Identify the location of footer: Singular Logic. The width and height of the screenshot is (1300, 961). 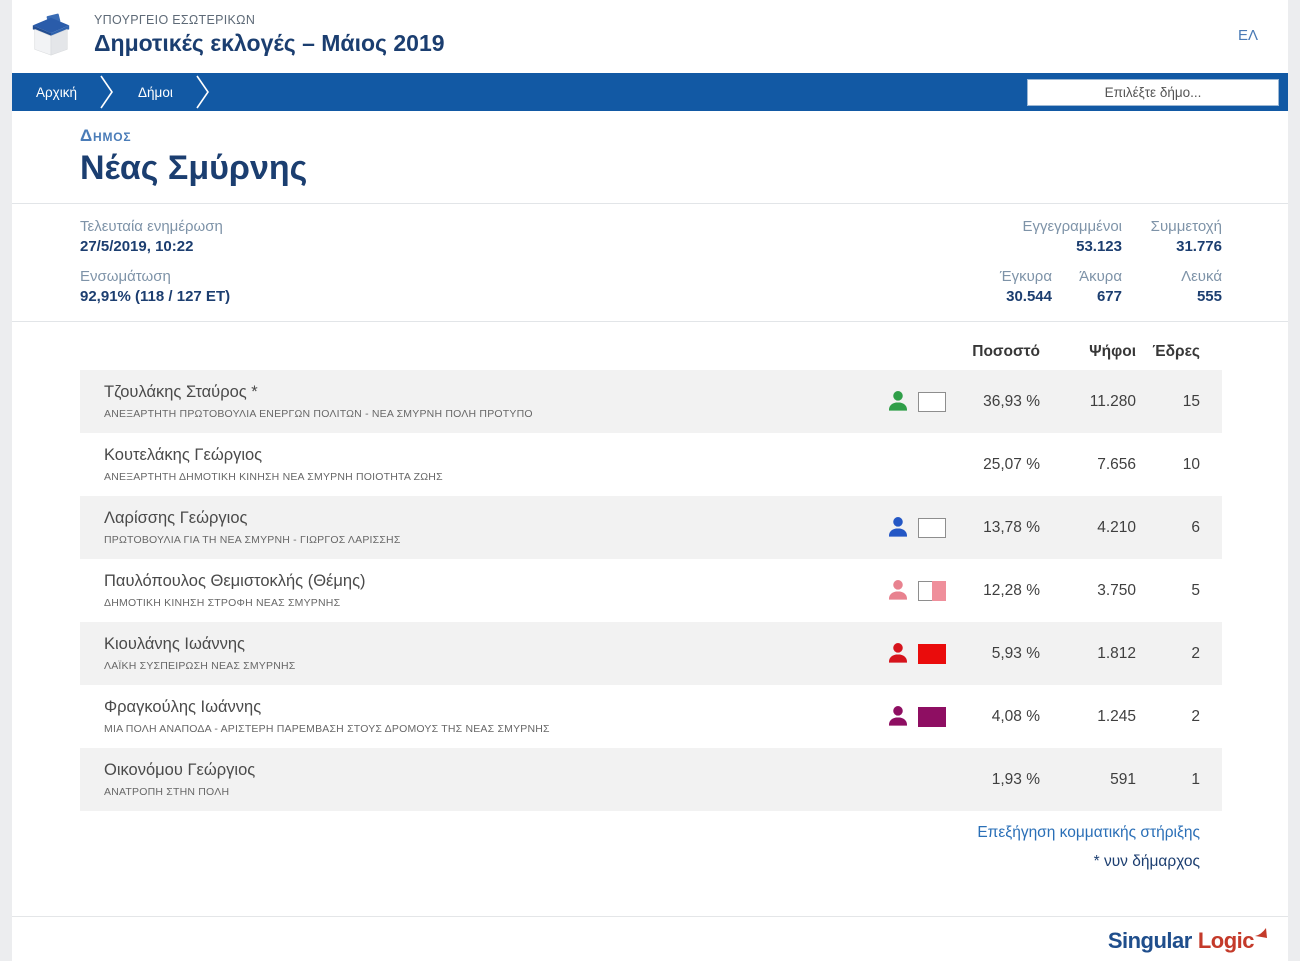
(650, 938).